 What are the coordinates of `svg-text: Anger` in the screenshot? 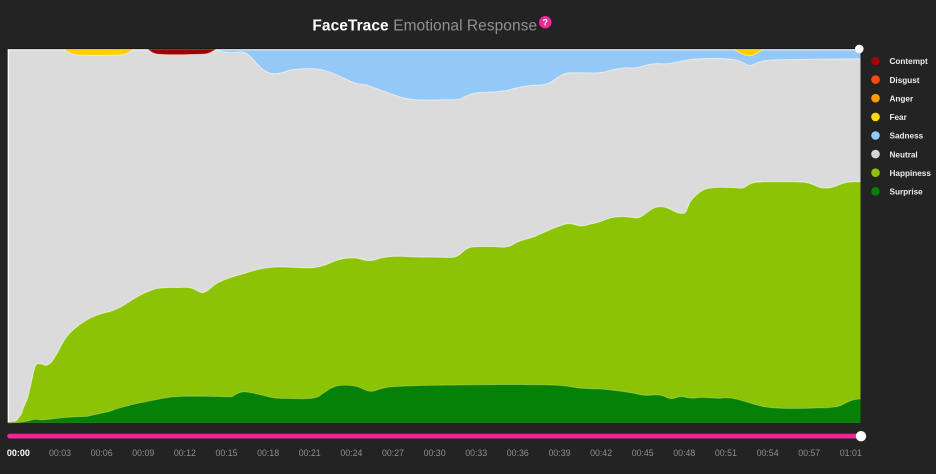 It's located at (902, 98).